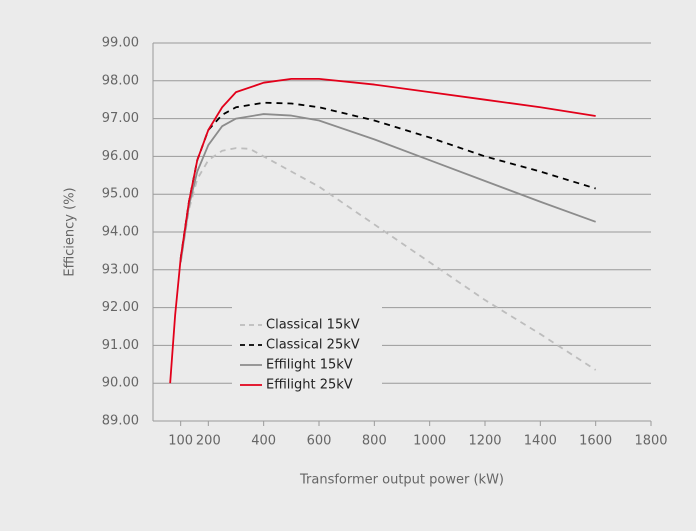 This screenshot has width=696, height=531. Describe the element at coordinates (120, 269) in the screenshot. I see `y-tick-label: 93.00` at that location.